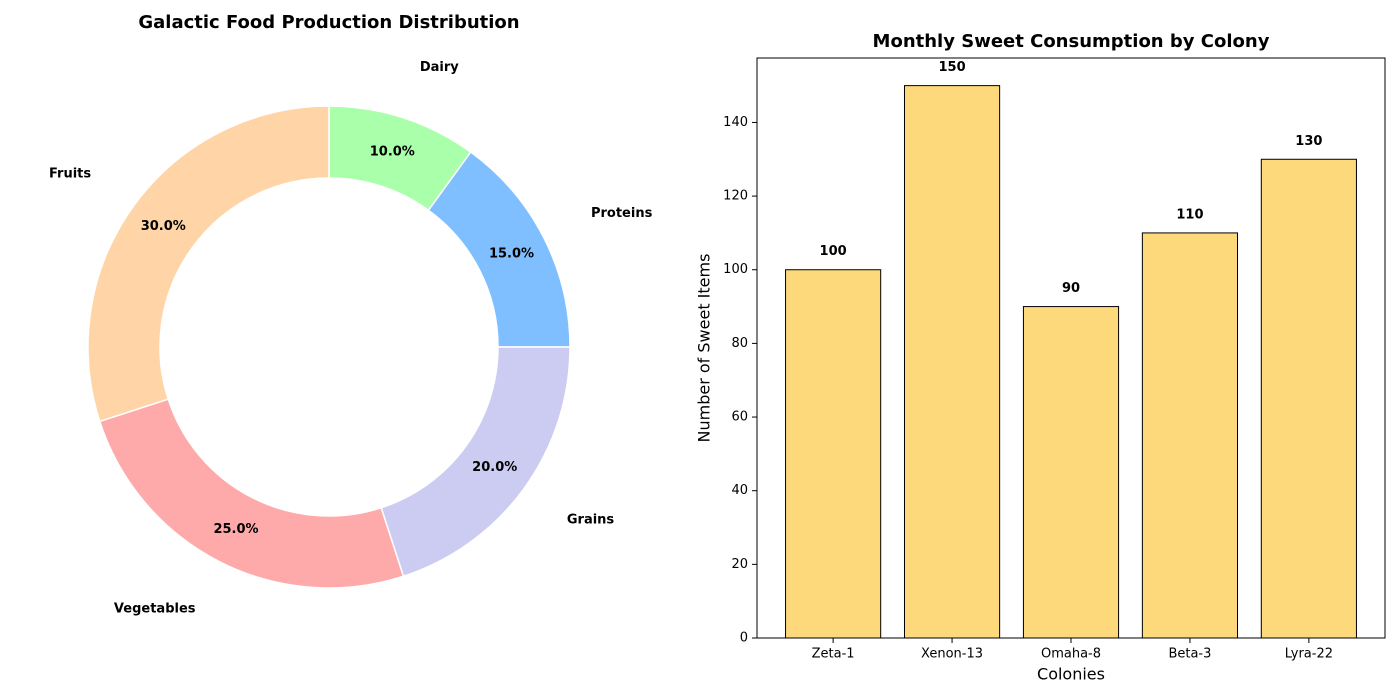 The height and width of the screenshot is (700, 1400). Describe the element at coordinates (704, 348) in the screenshot. I see `y-axis-label: Number of Sweet Items` at that location.